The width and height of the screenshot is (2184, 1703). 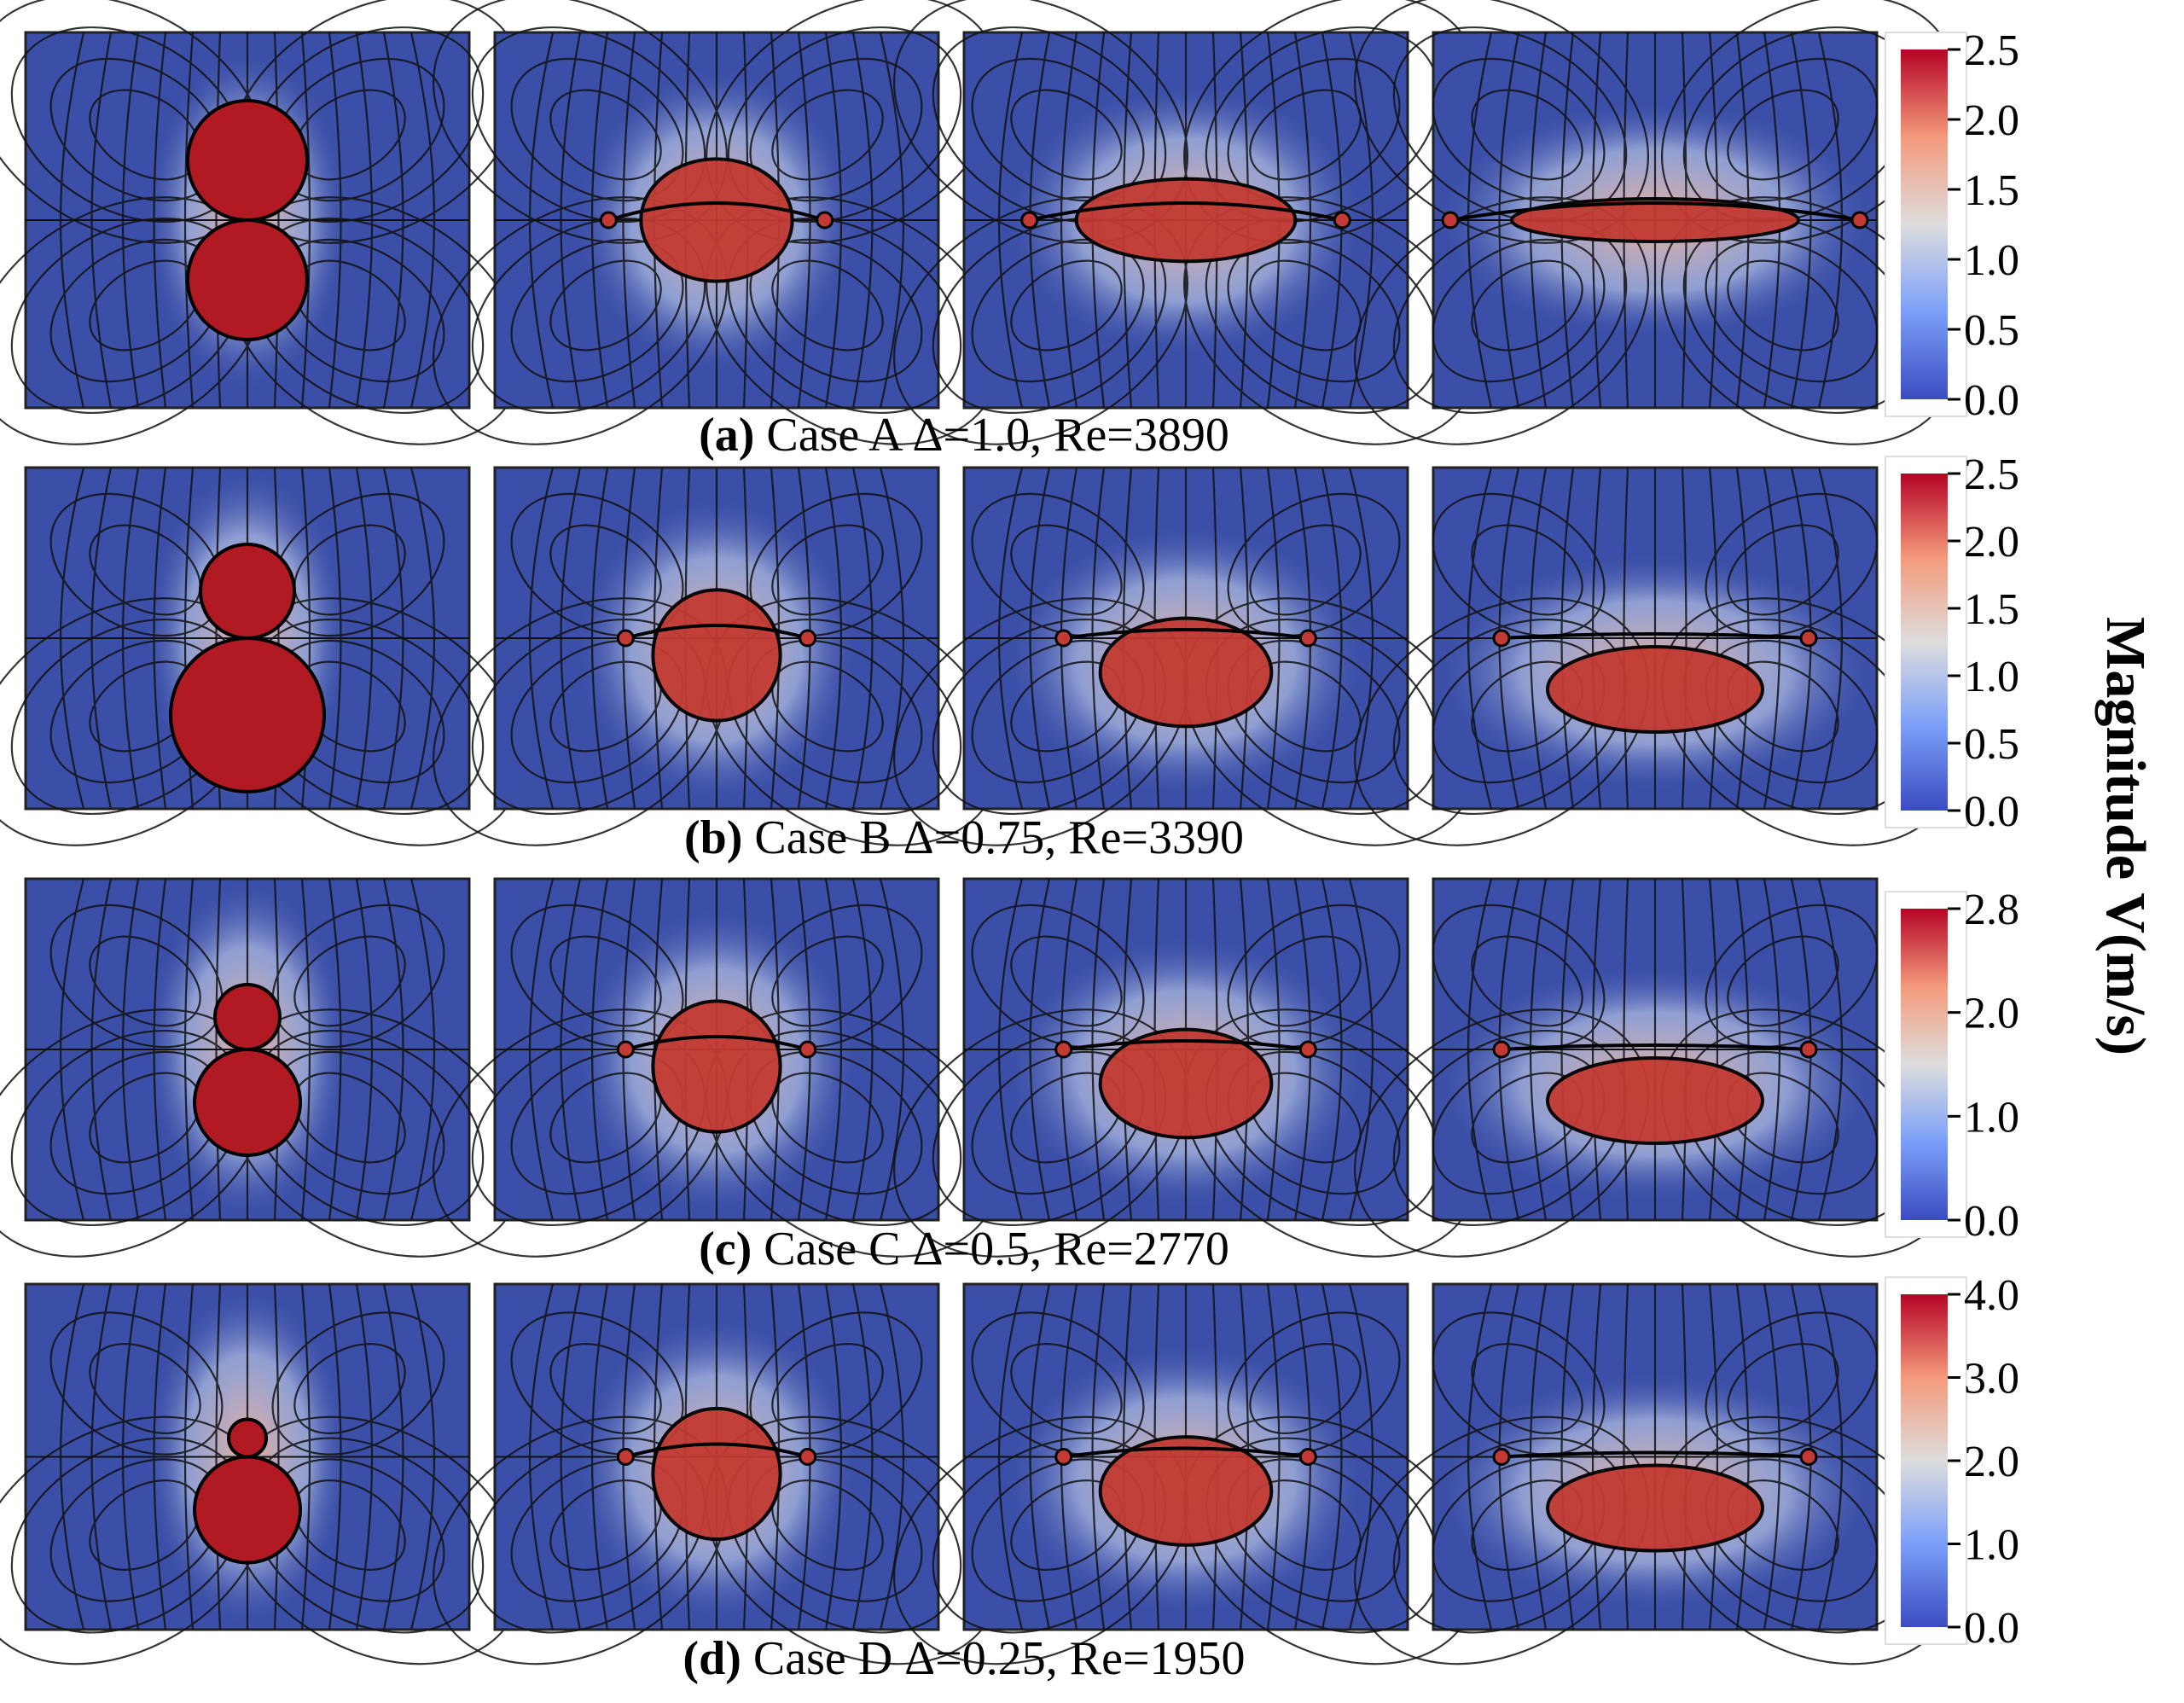 I want to click on colorbar-title: Magnitude V(m/s), so click(x=2125, y=836).